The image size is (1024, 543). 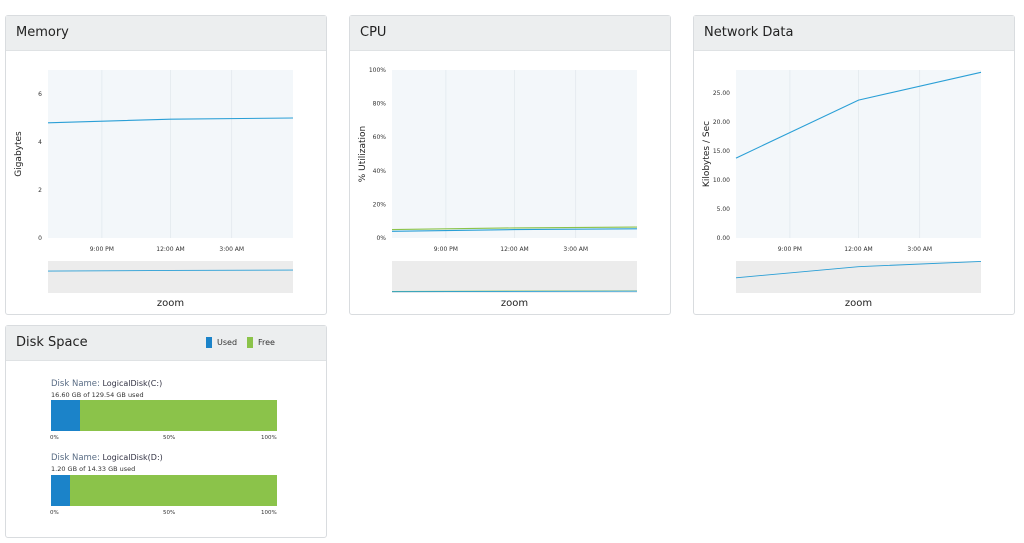 What do you see at coordinates (724, 238) in the screenshot?
I see `y-tick-label: 0.00` at bounding box center [724, 238].